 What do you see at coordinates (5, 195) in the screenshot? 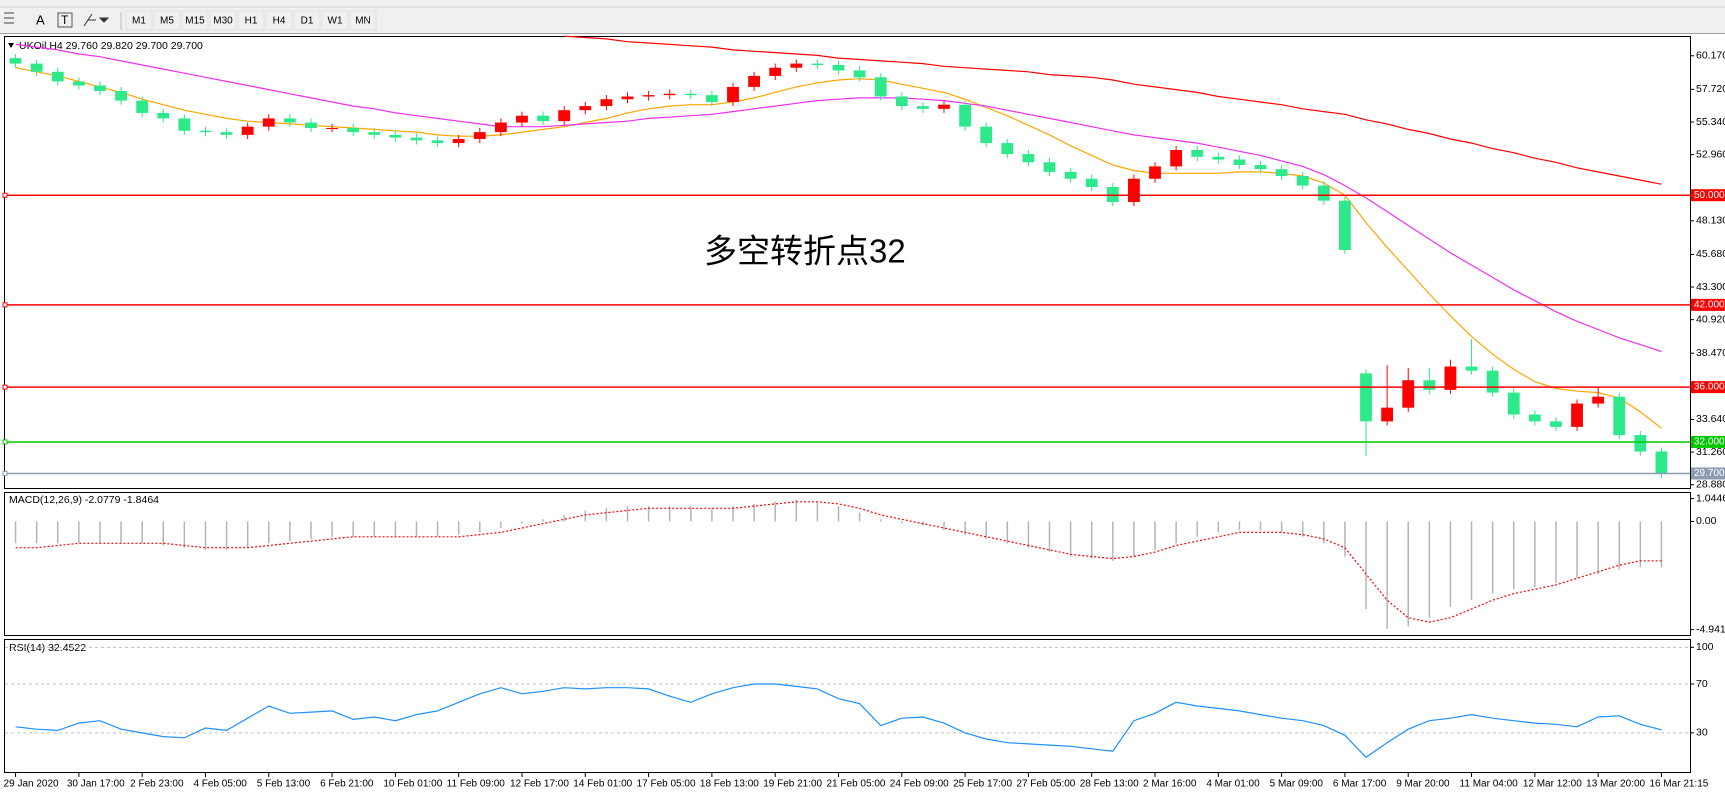
I see `level-handle` at bounding box center [5, 195].